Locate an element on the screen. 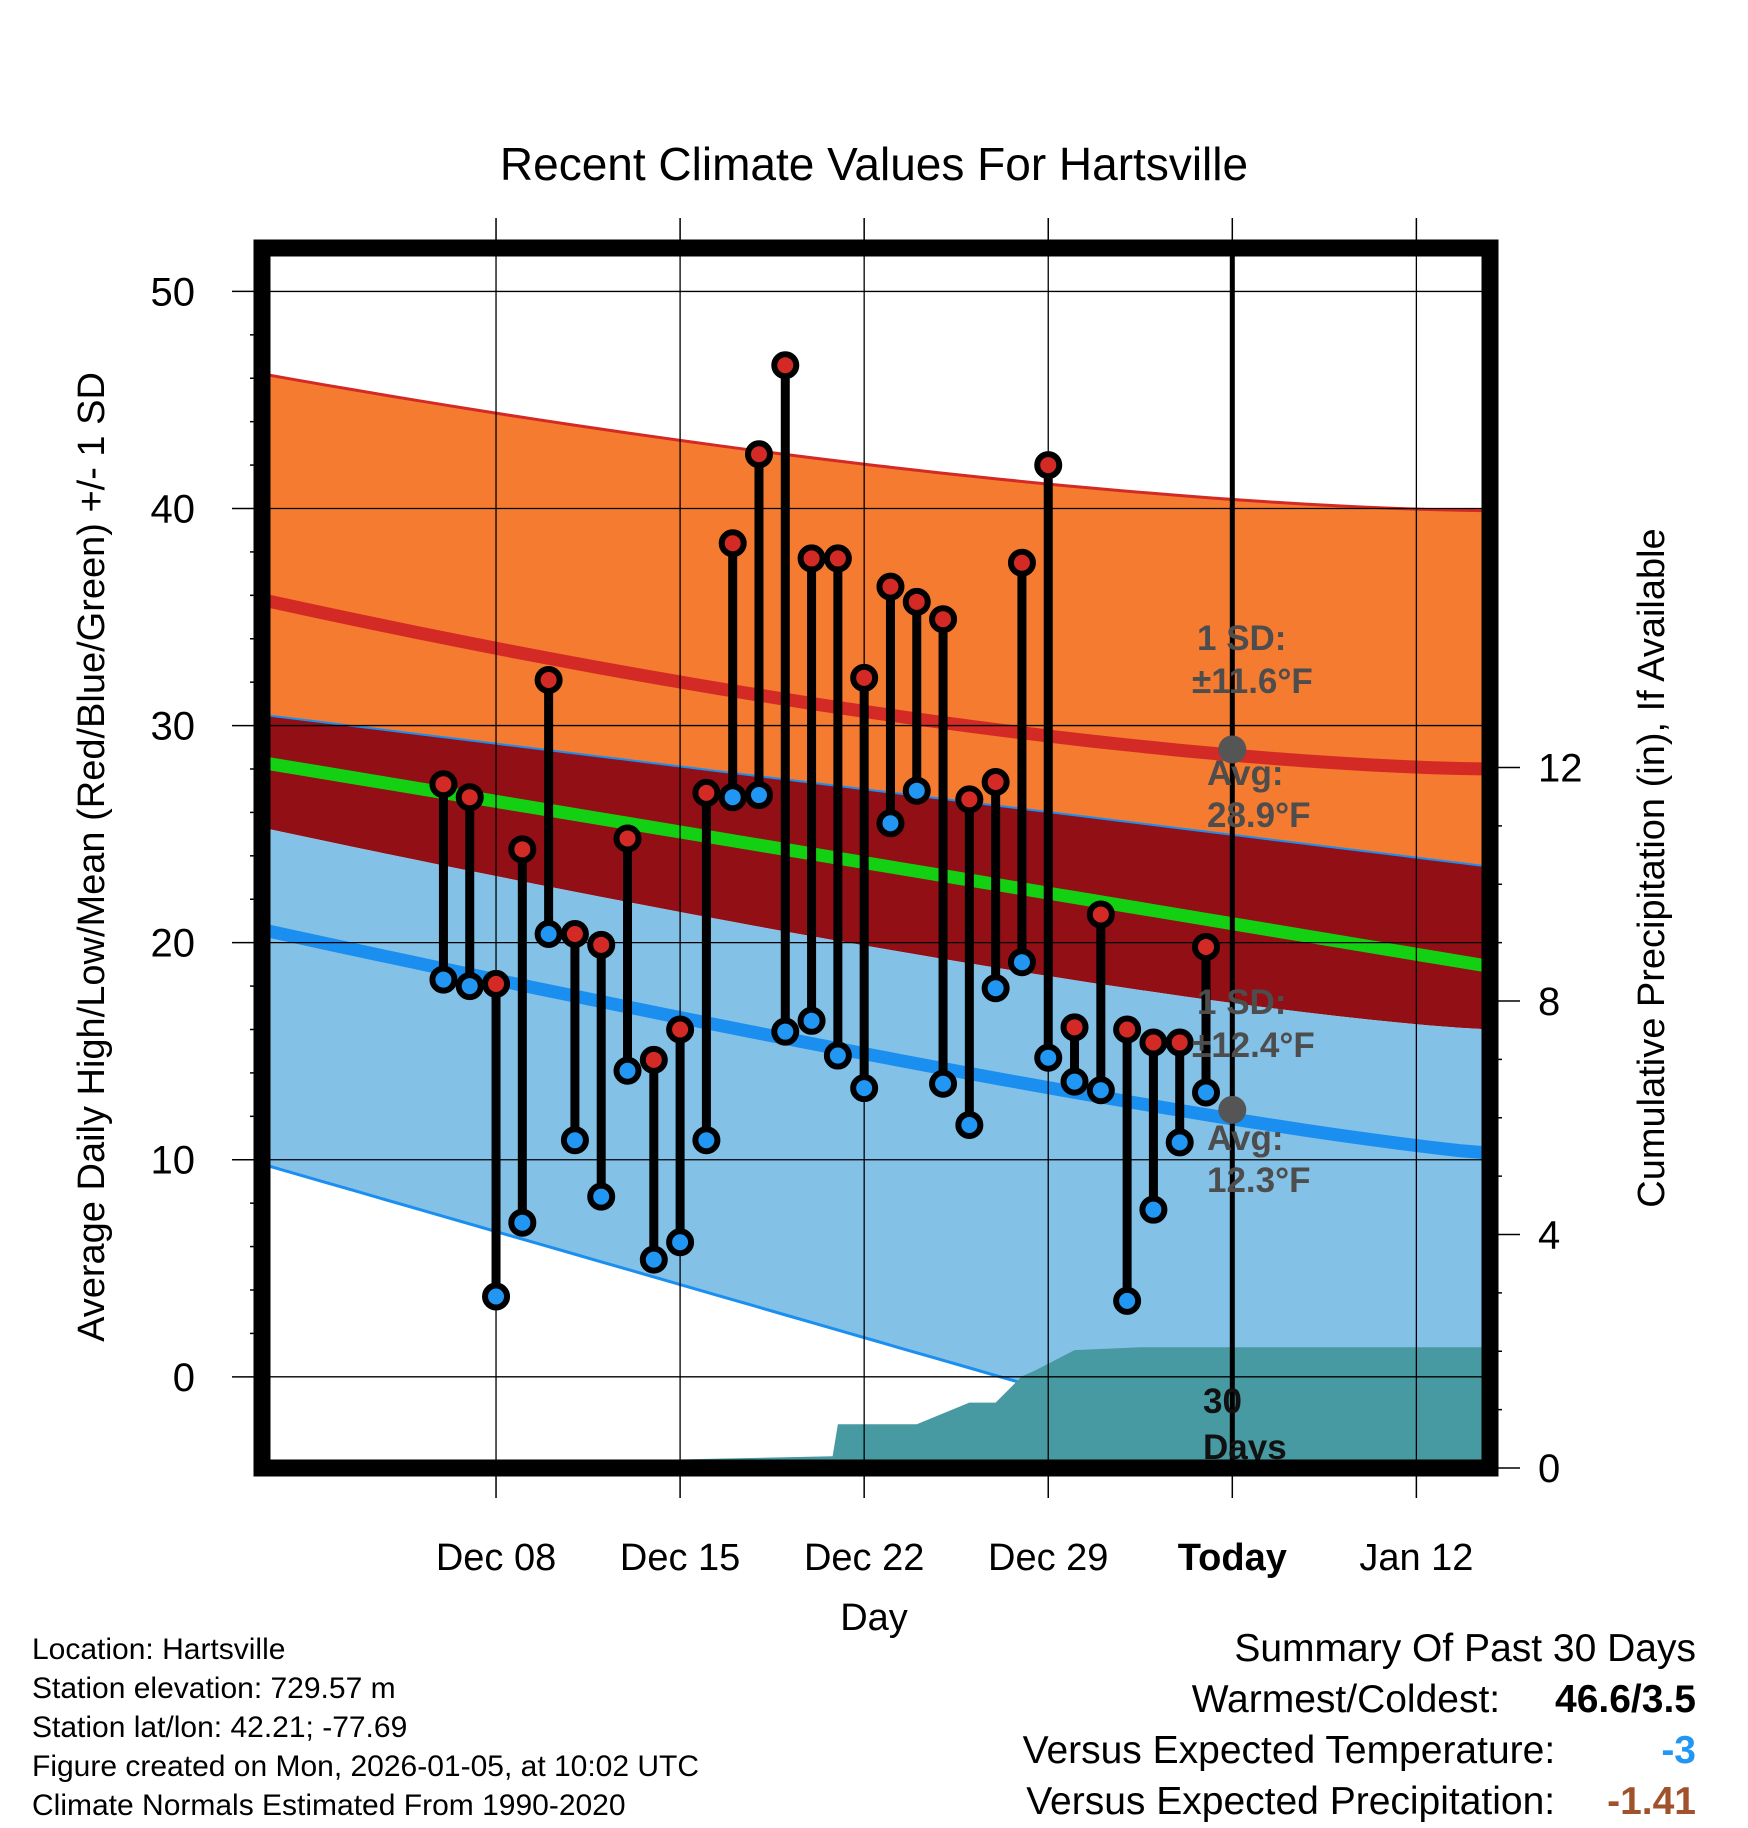 Image resolution: width=1748 pixels, height=1828 pixels. high-sd-label: 1 SD: is located at coordinates (1241, 638).